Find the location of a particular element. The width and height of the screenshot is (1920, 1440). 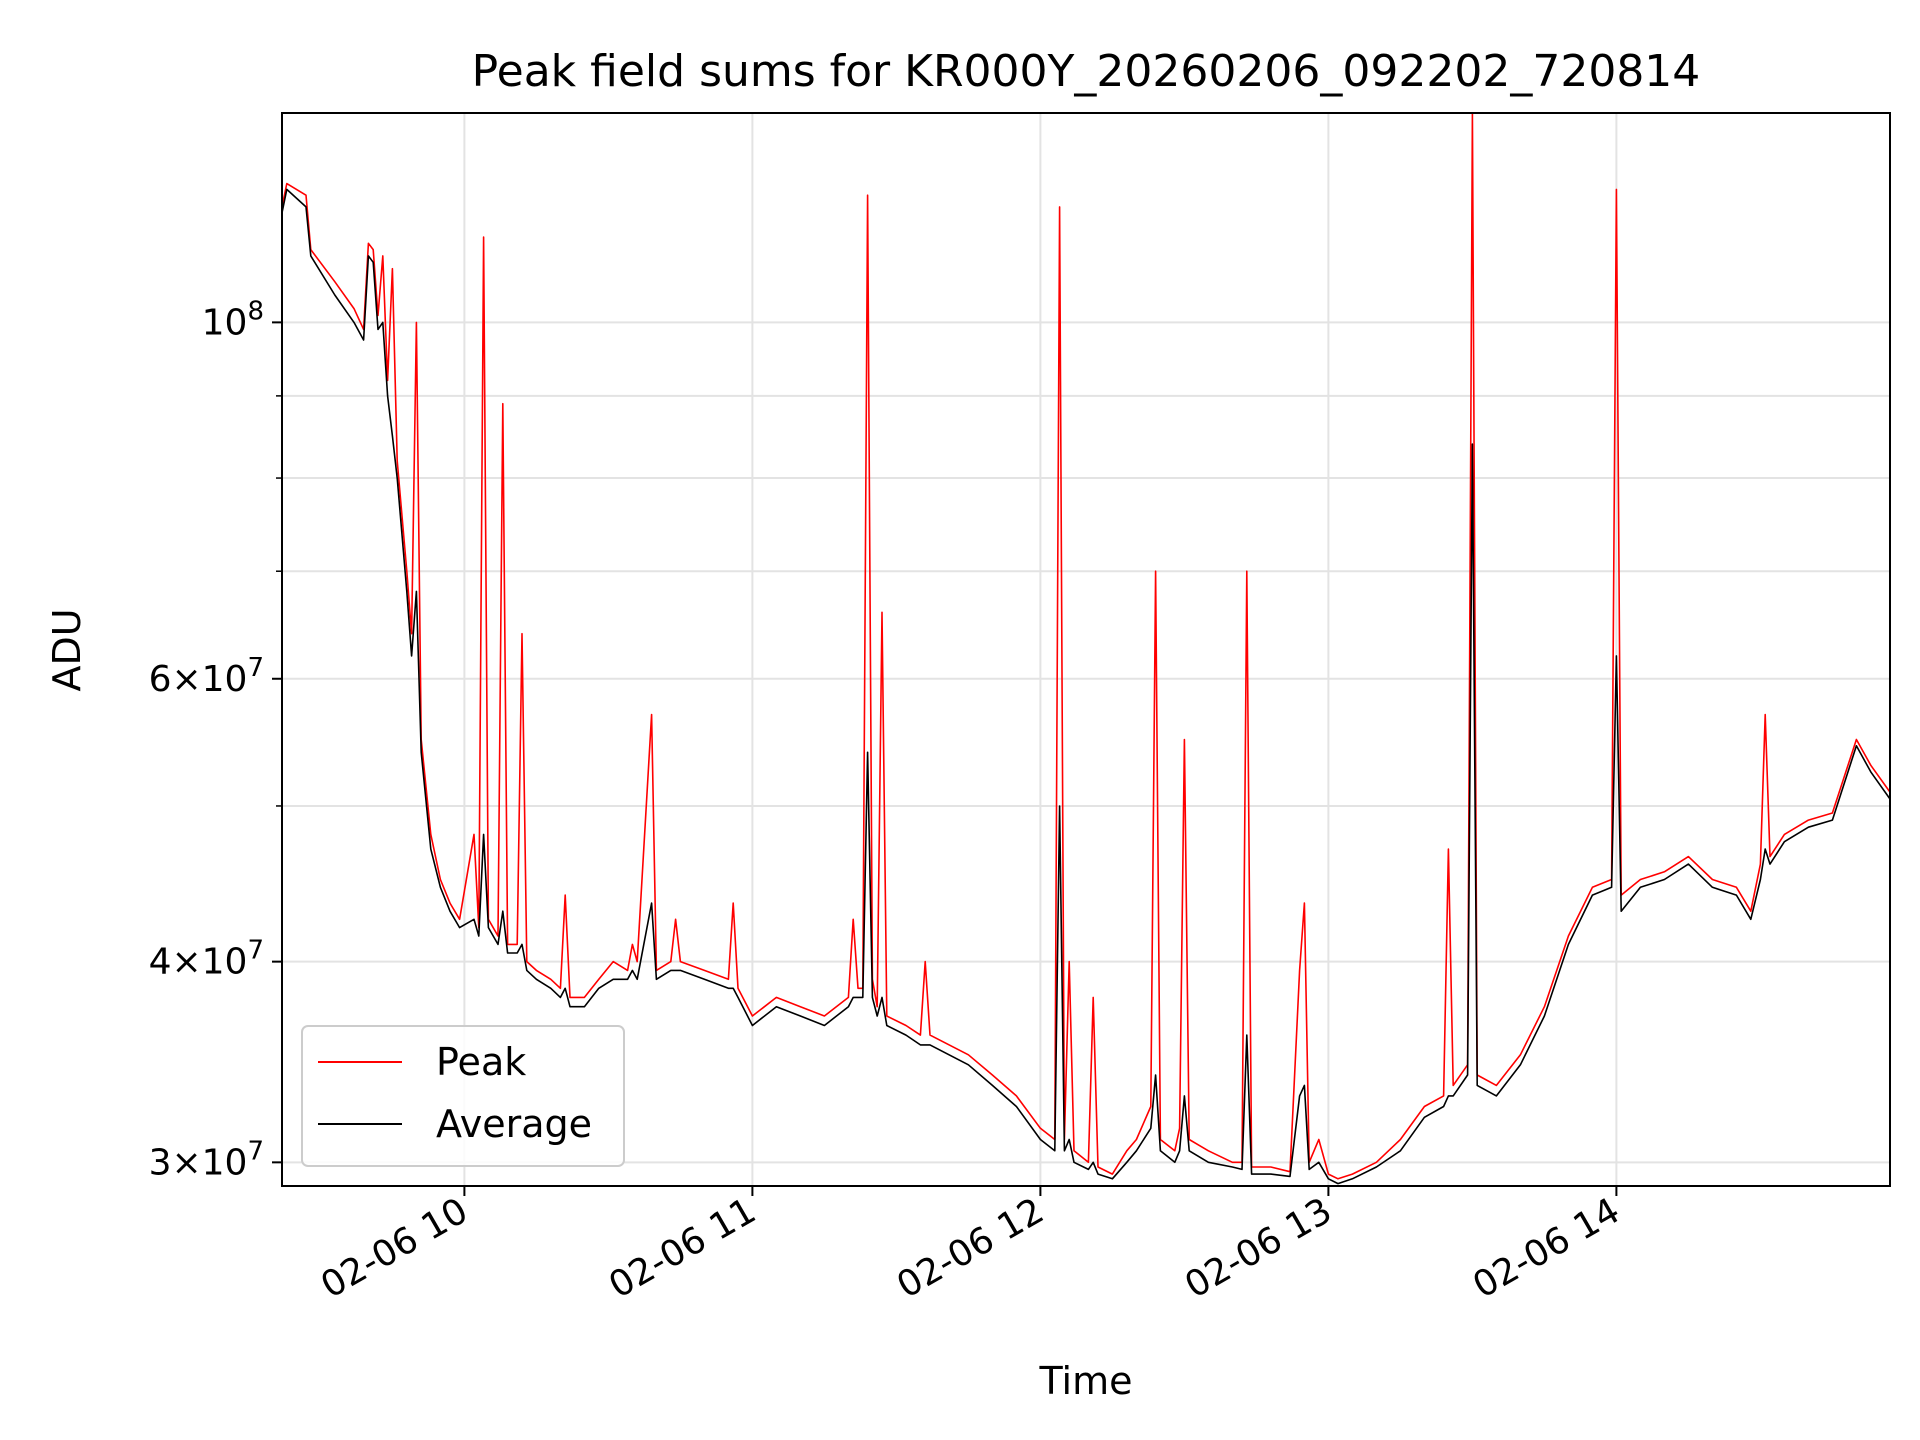

y-tick-label: 3×107 is located at coordinates (206, 1159).